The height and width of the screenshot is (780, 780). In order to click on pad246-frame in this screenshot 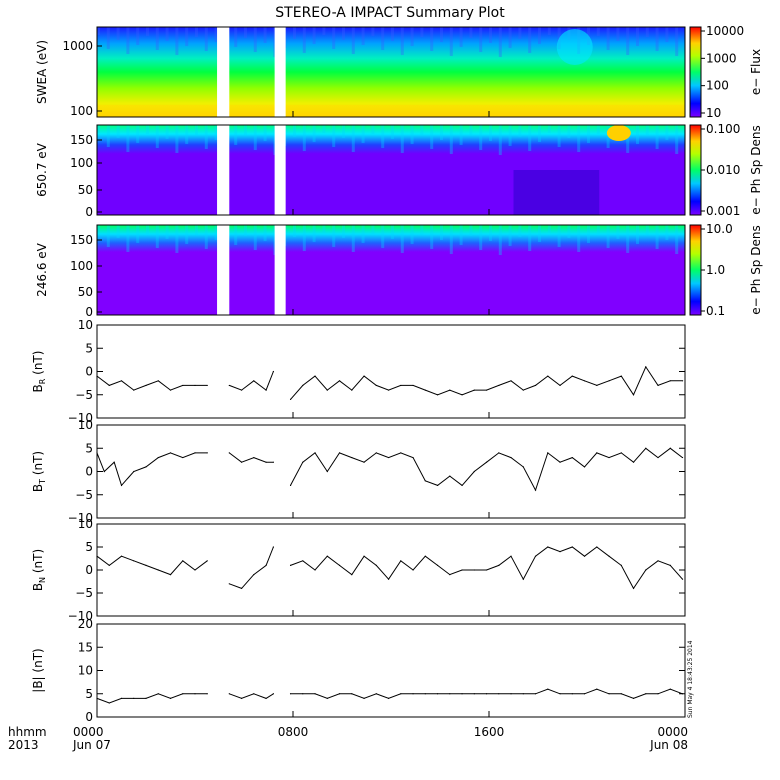, I will do `click(391, 270)`.